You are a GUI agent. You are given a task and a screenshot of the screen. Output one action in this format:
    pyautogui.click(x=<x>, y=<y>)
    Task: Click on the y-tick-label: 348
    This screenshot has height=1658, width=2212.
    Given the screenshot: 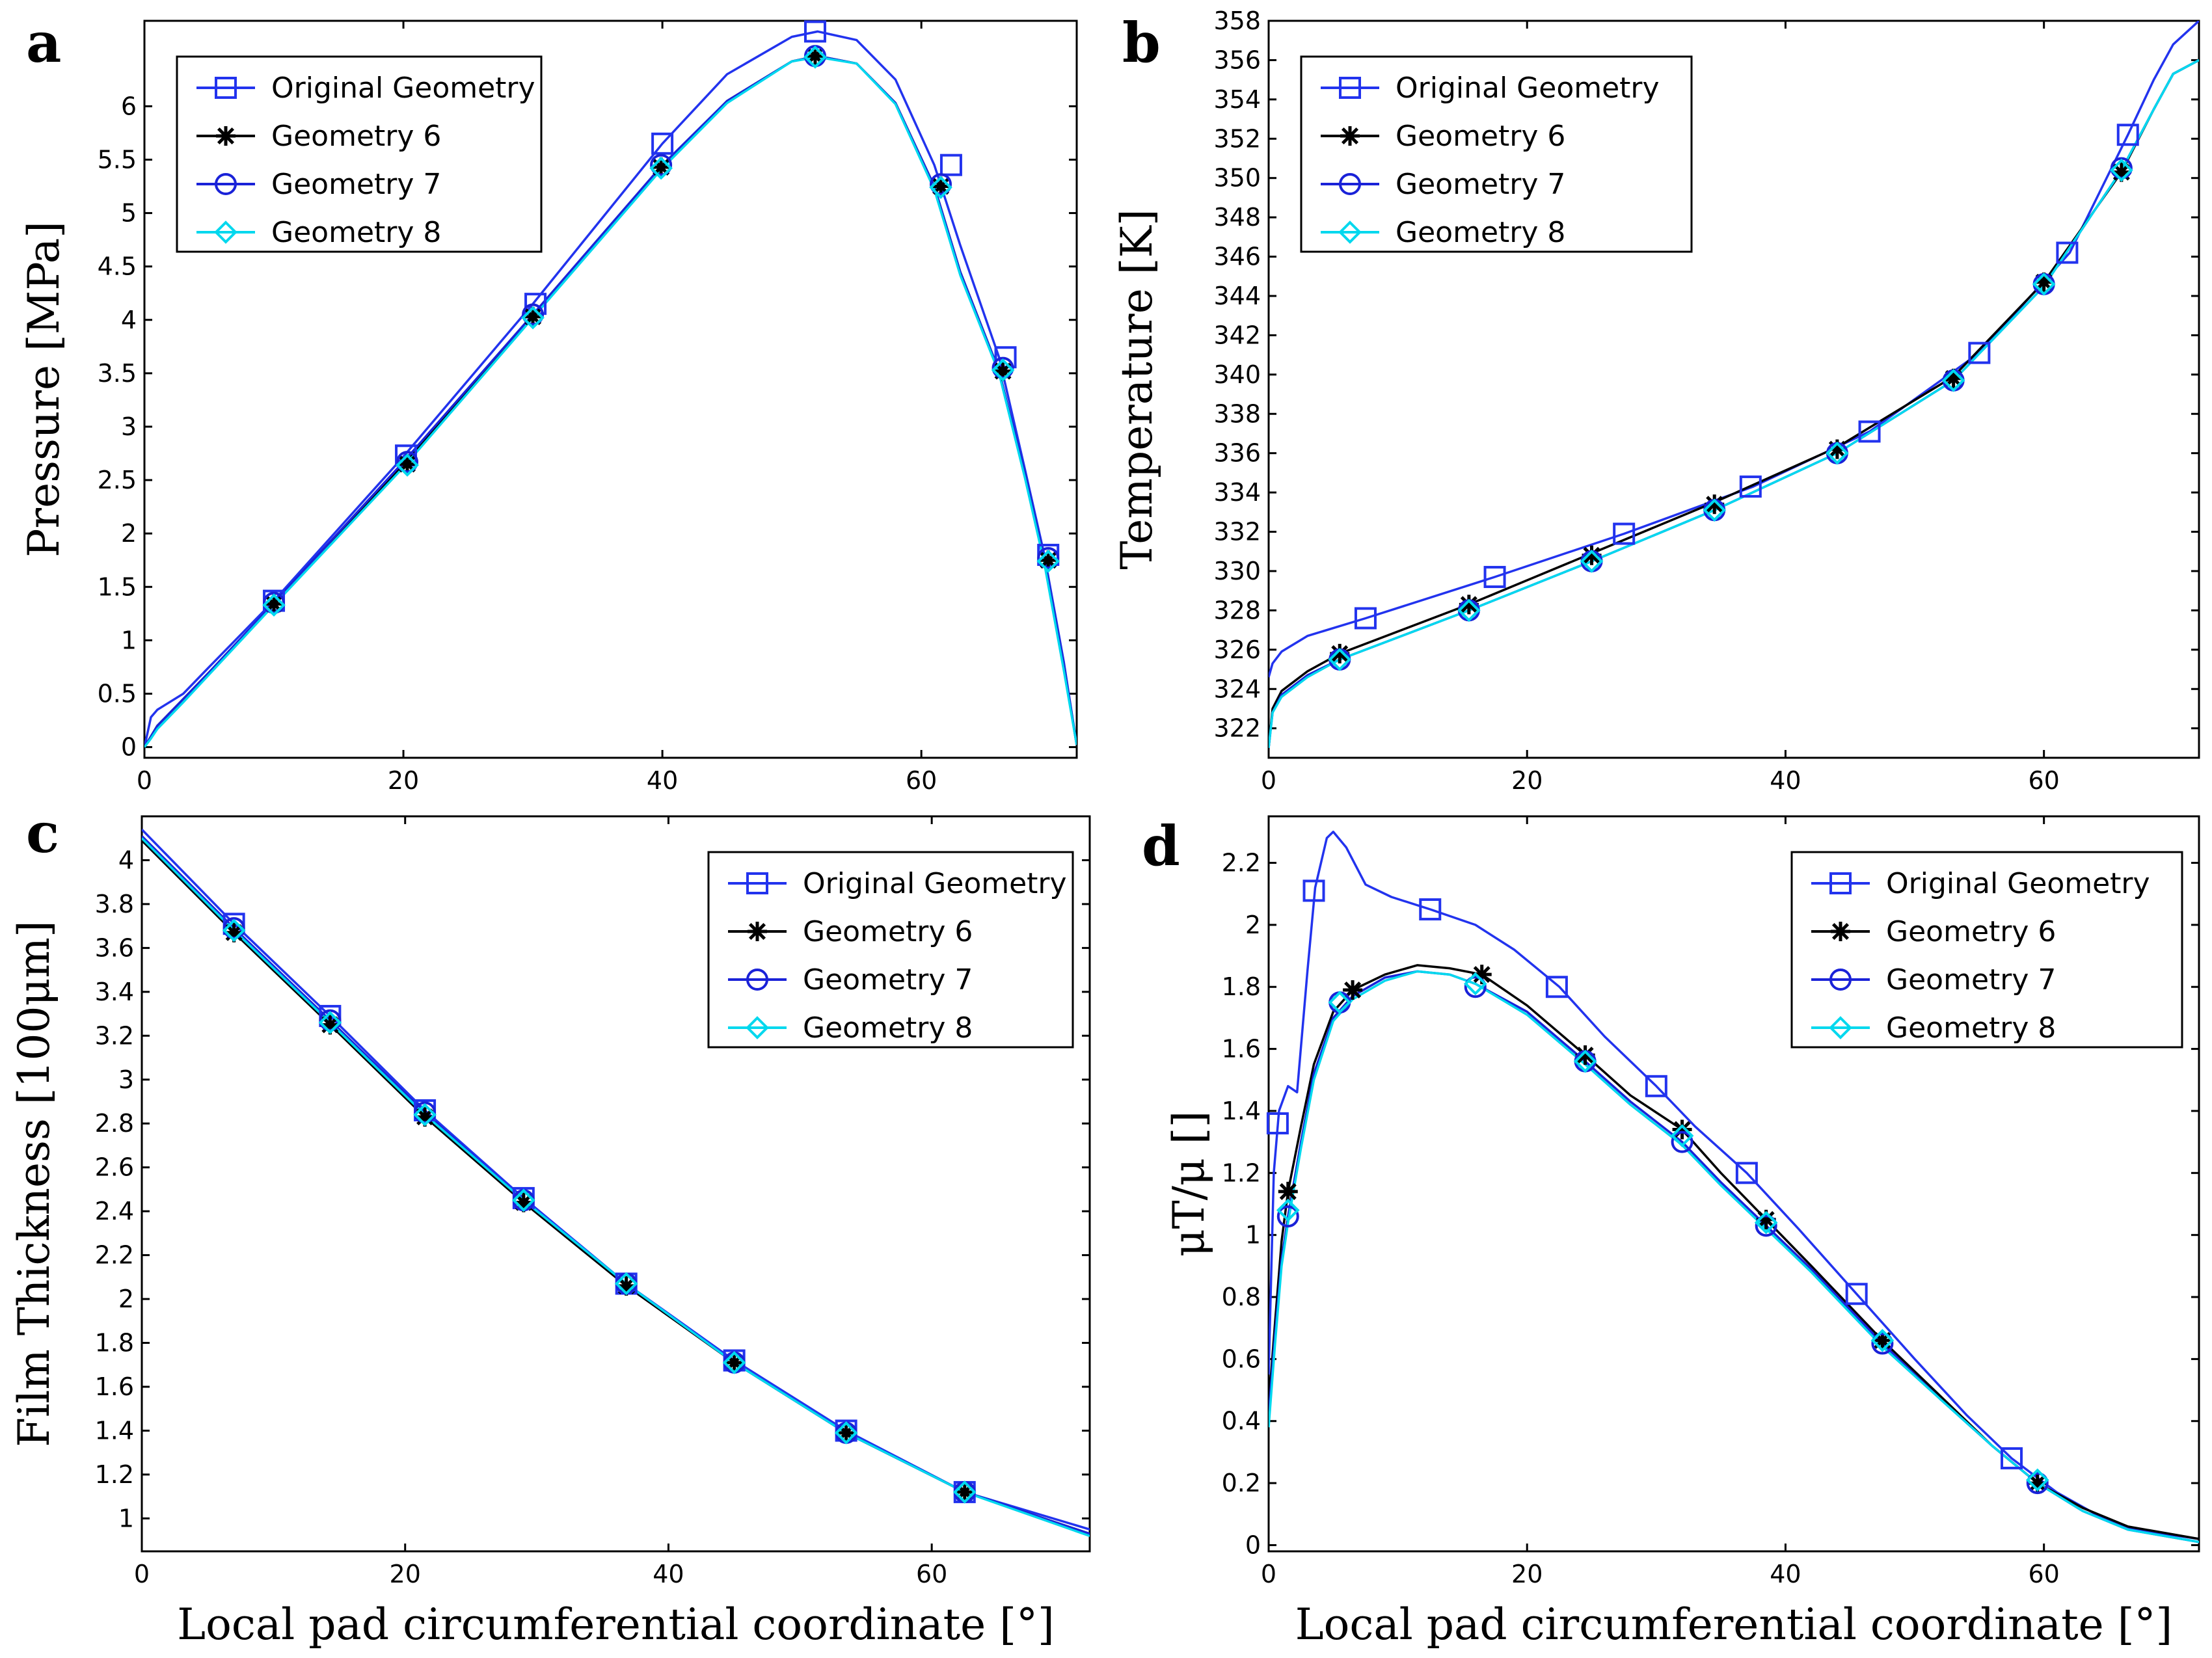 What is the action you would take?
    pyautogui.click(x=1237, y=217)
    